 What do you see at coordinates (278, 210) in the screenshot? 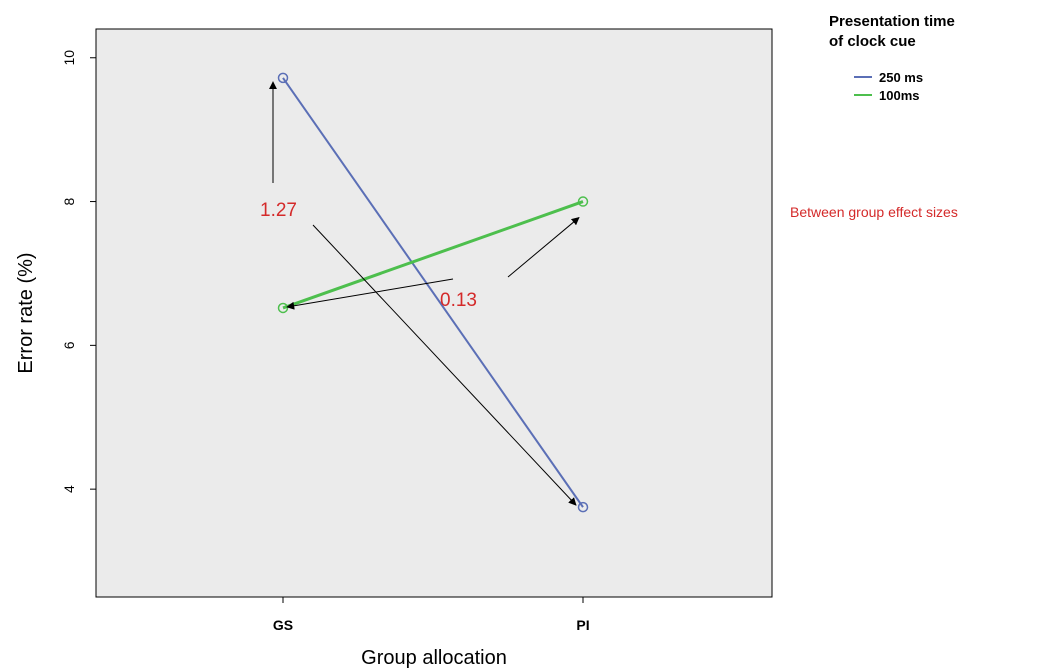
I see `effect-size-label-1: 1.27` at bounding box center [278, 210].